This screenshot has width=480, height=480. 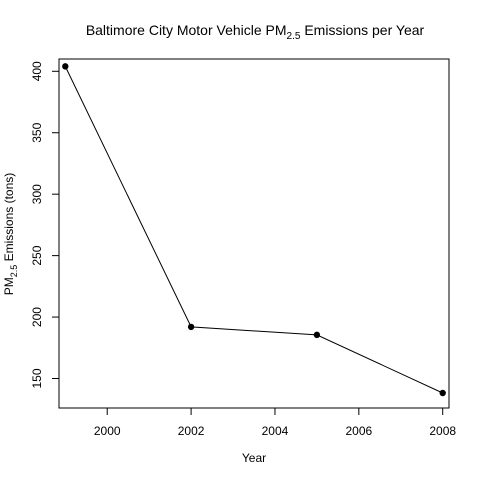 What do you see at coordinates (275, 431) in the screenshot?
I see `x-tick-label: 2004` at bounding box center [275, 431].